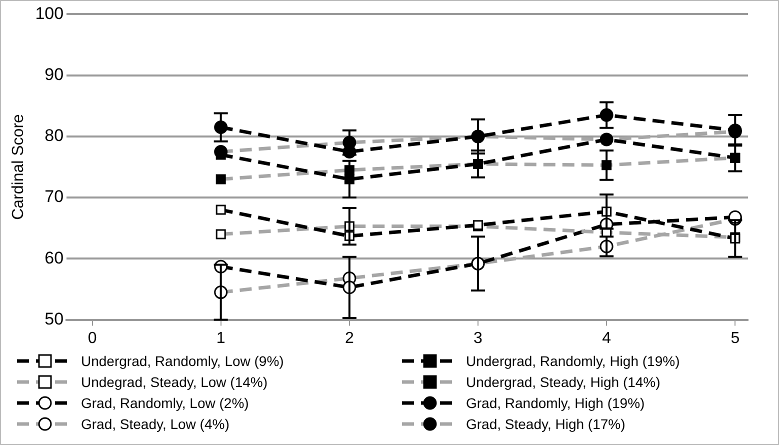 The height and width of the screenshot is (445, 779). Describe the element at coordinates (546, 424) in the screenshot. I see `legend-label: Grad, Steady, High (17%)` at that location.